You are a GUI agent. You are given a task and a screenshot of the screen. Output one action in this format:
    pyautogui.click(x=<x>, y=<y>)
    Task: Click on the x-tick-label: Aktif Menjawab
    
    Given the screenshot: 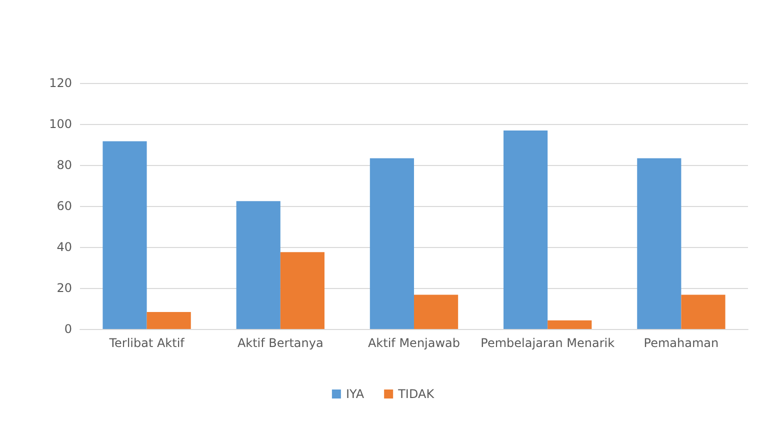 What is the action you would take?
    pyautogui.click(x=414, y=343)
    